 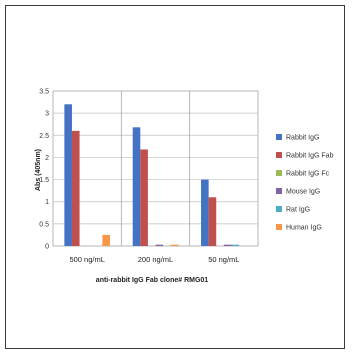 What do you see at coordinates (310, 156) in the screenshot?
I see `legend-label: Rabbit IgG Fab` at bounding box center [310, 156].